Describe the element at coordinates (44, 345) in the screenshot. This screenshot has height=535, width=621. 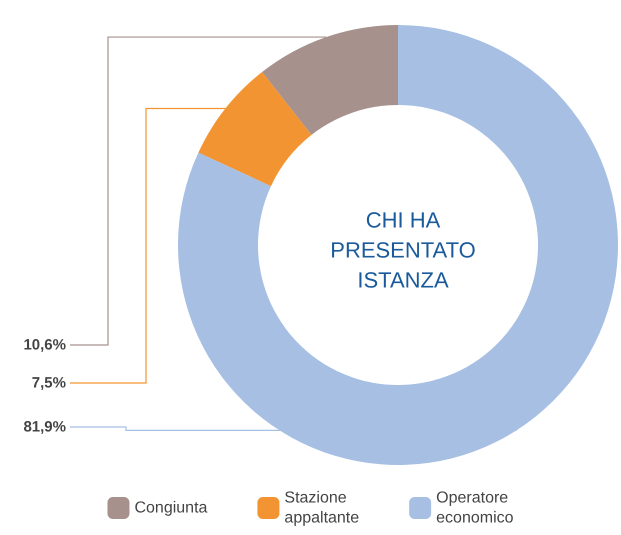
I see `data-label: 10,6%` at that location.